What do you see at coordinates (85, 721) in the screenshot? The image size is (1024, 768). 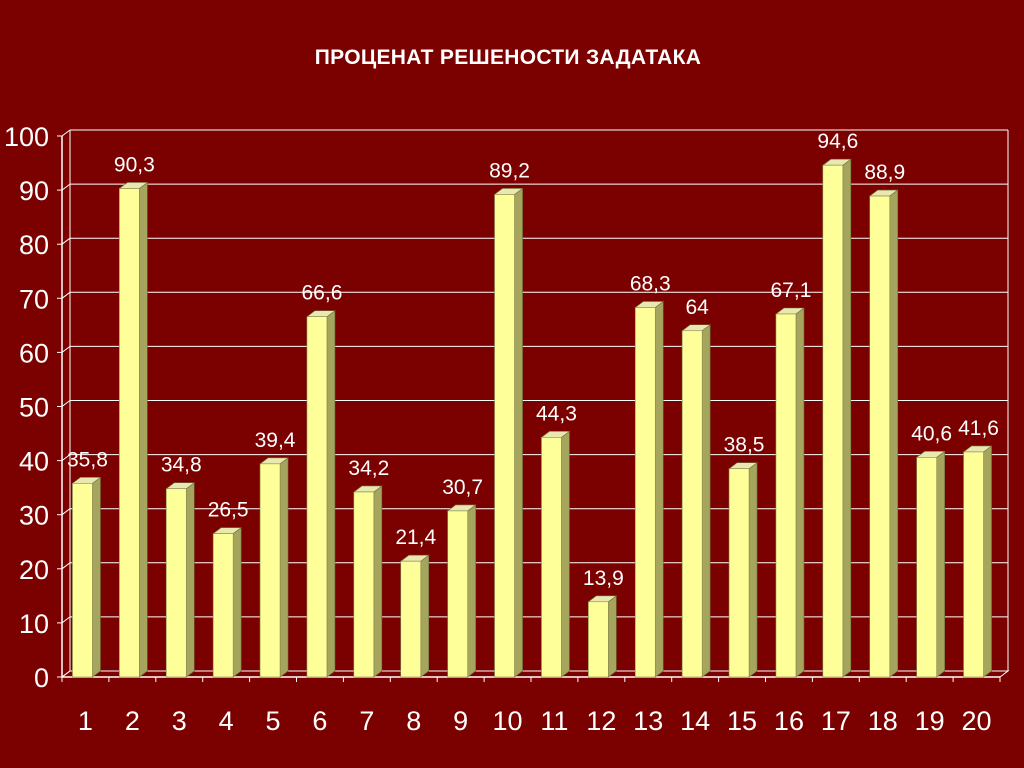 I see `x-tick-label: 1` at bounding box center [85, 721].